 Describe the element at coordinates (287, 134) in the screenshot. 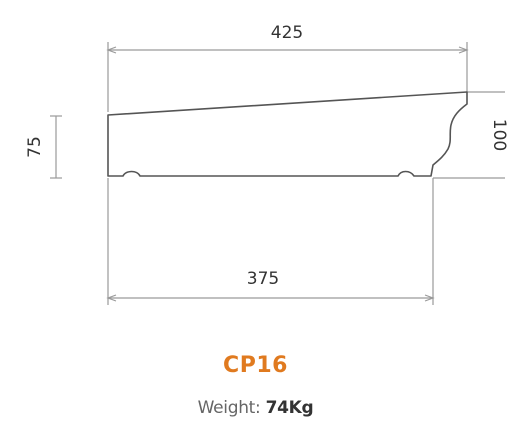

I see `coping-profile` at that location.